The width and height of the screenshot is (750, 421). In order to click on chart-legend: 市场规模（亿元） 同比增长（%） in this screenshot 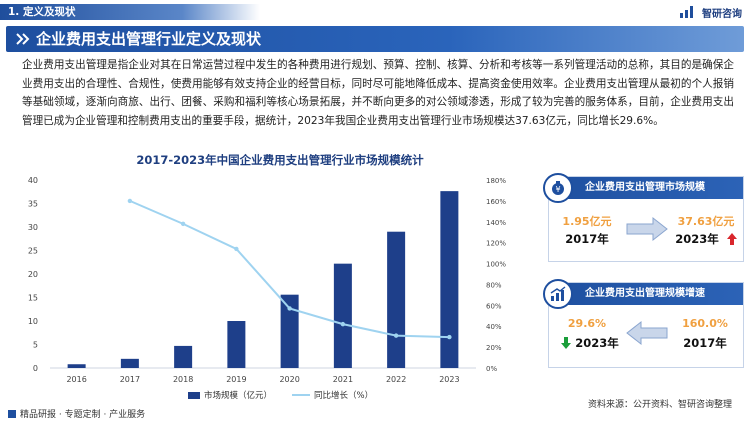, I will do `click(280, 395)`.